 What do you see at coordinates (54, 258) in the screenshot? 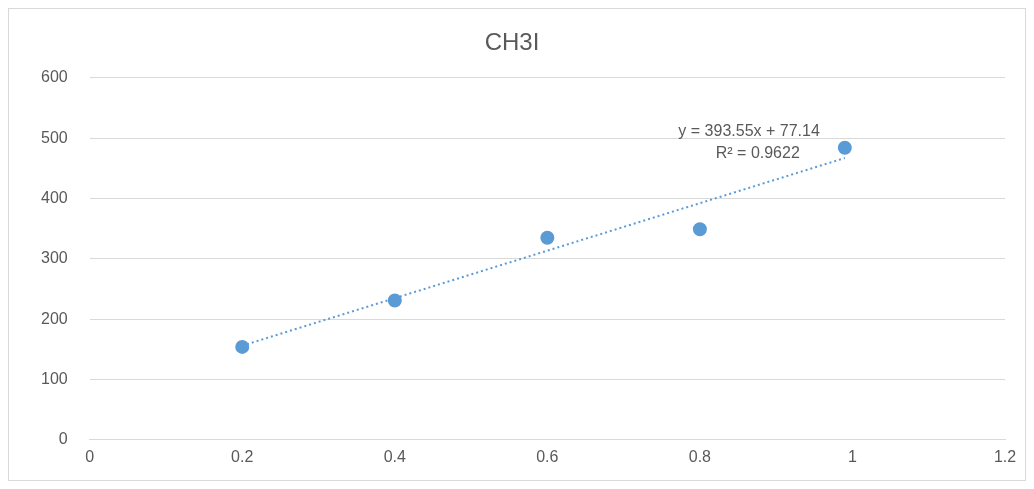
I see `y-tick-label: 300` at bounding box center [54, 258].